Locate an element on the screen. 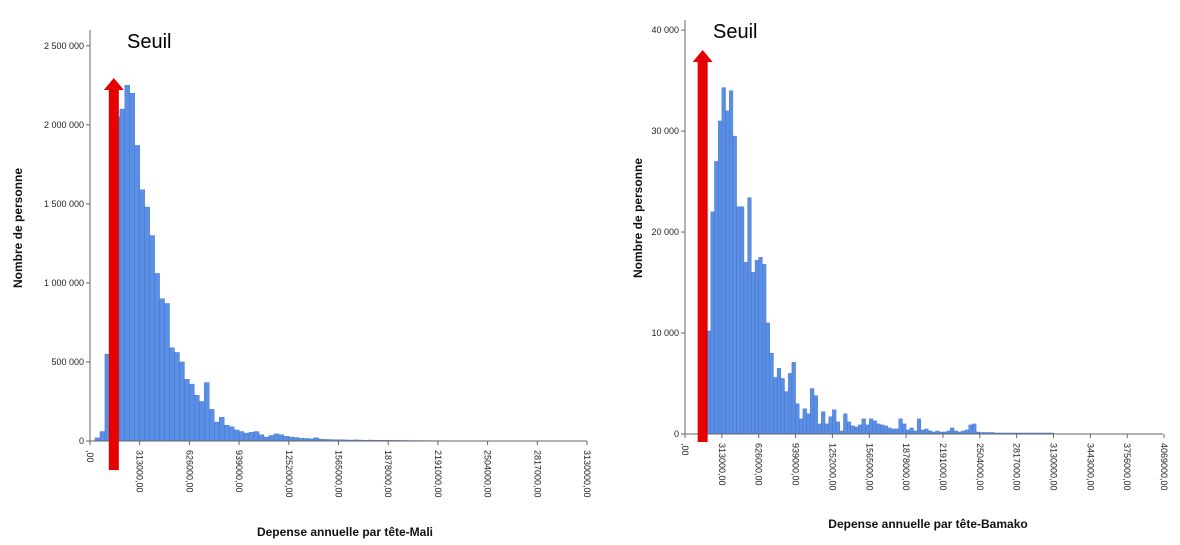  y-tick-label: 40 000 is located at coordinates (665, 30).